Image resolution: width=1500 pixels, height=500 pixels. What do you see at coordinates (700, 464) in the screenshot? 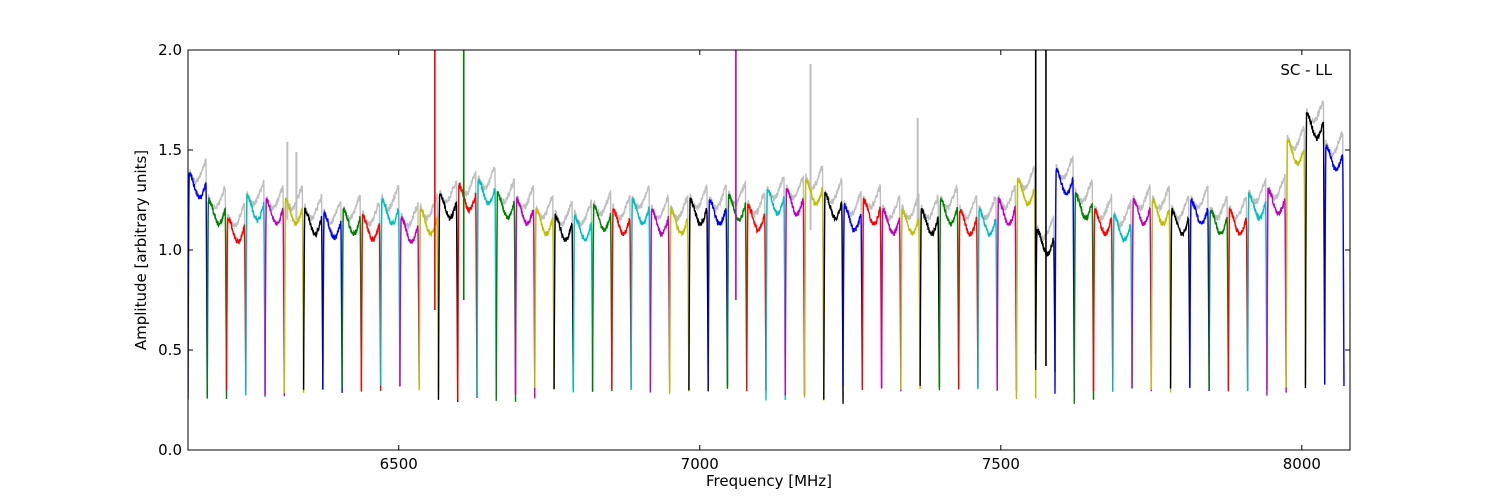
I see `x-tick-label: 7000` at bounding box center [700, 464].